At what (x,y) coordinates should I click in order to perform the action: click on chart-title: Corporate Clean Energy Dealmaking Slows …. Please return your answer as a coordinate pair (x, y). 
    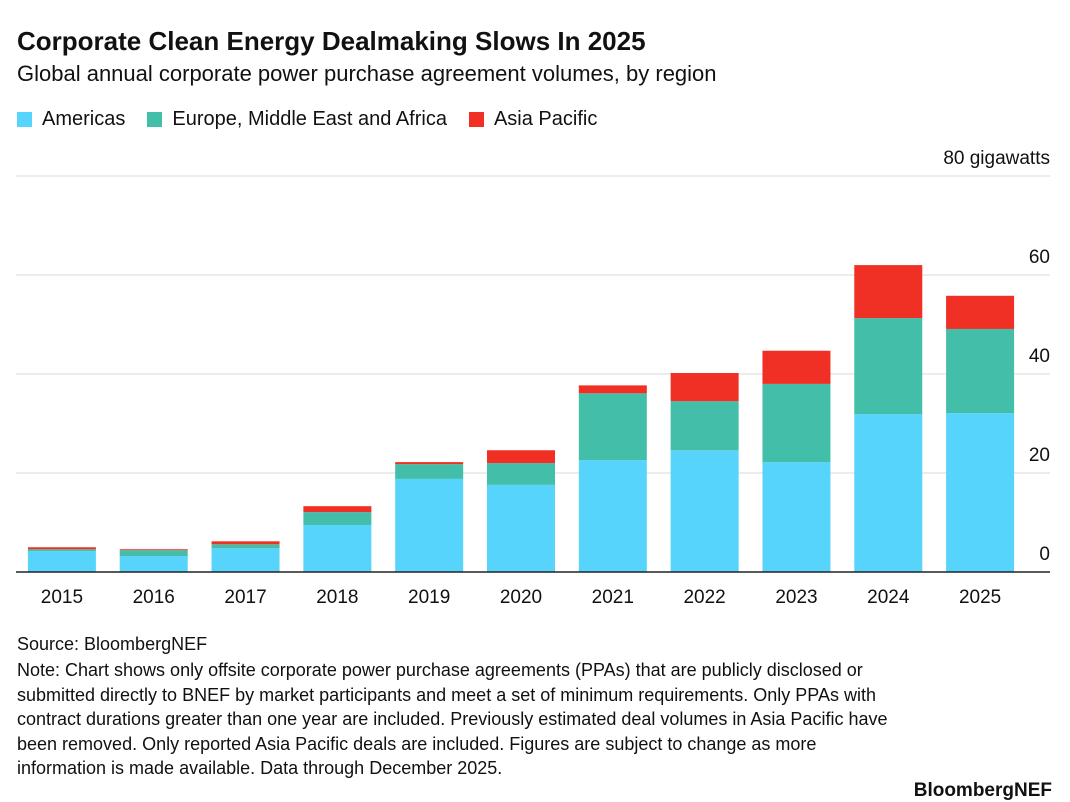
    Looking at the image, I should click on (331, 41).